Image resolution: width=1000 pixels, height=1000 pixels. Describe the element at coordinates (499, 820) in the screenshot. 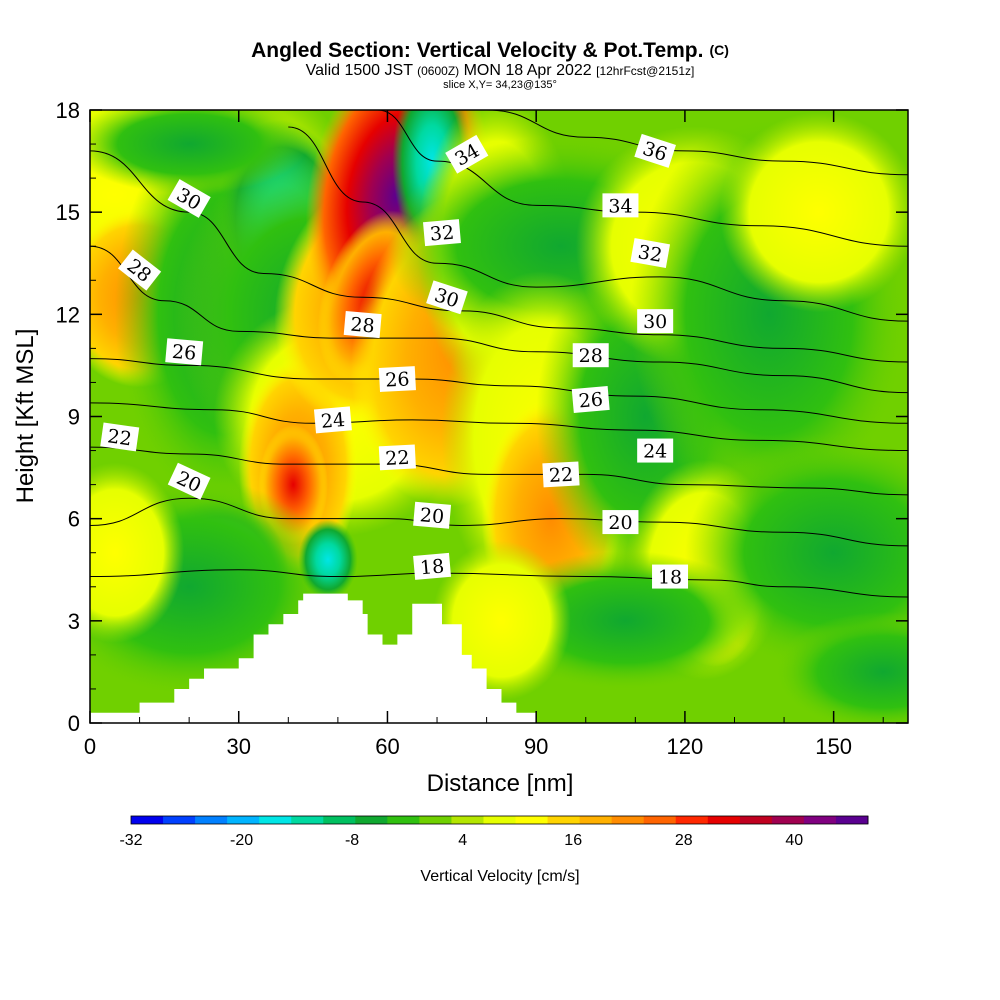

I see `colorbar-frame` at that location.